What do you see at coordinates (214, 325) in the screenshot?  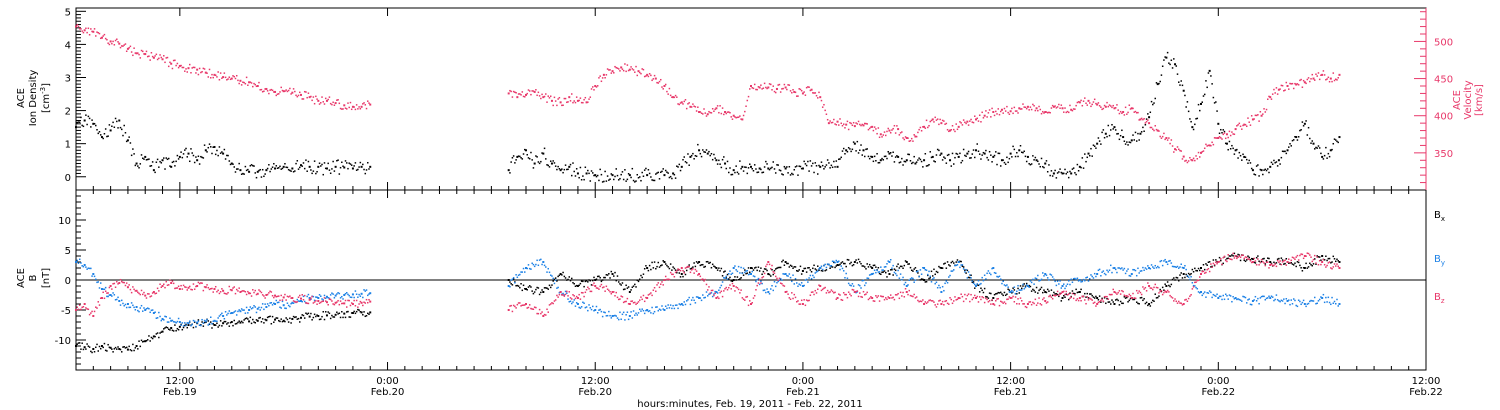 I see `bottom-Bx-point` at bounding box center [214, 325].